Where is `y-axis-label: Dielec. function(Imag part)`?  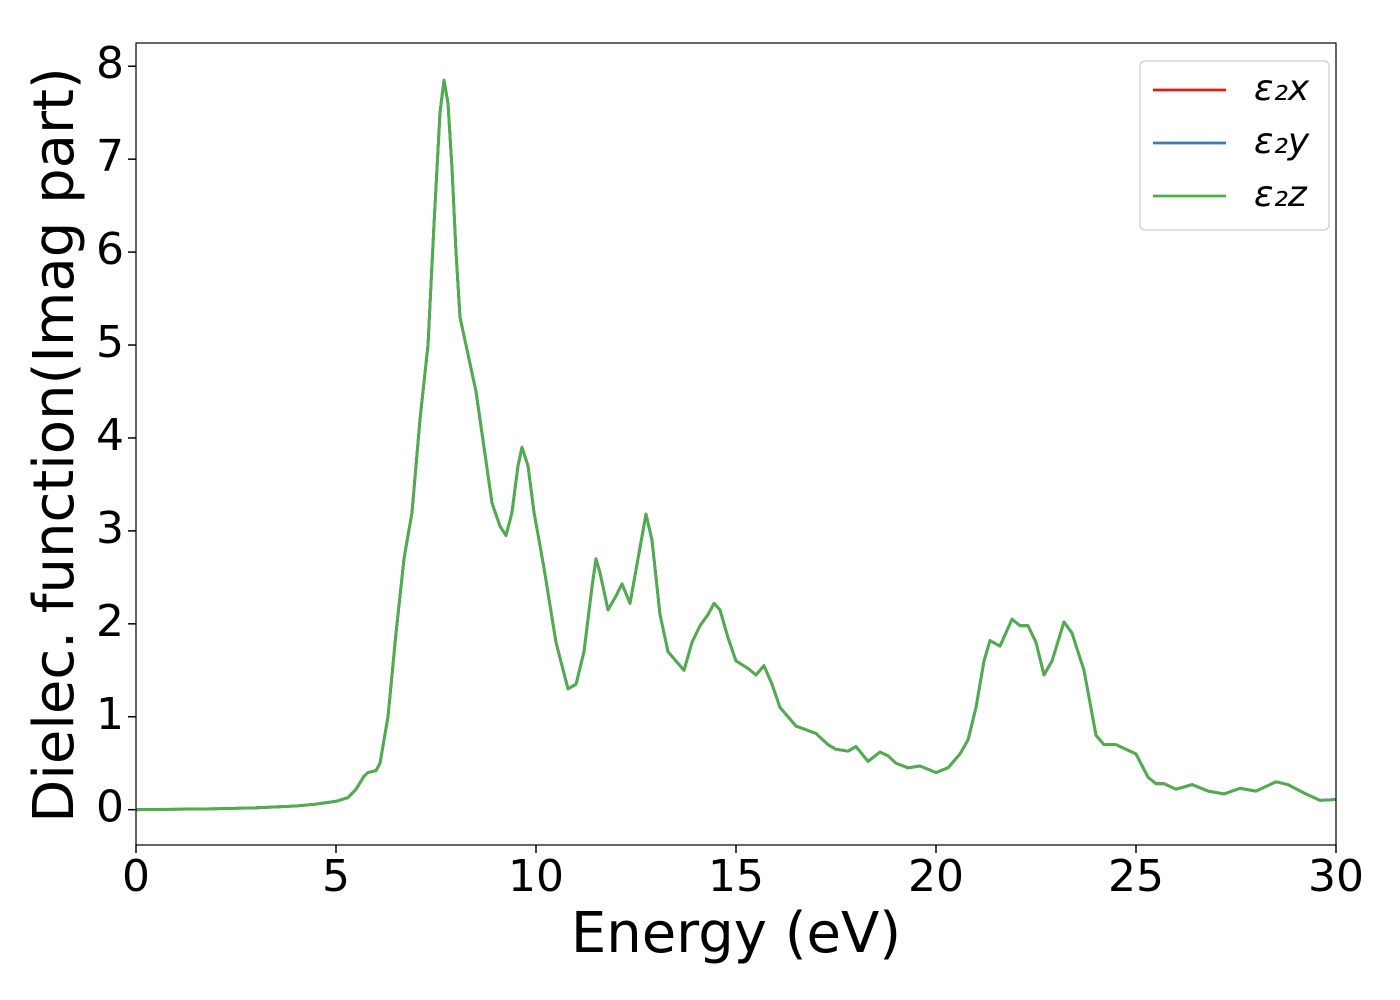
y-axis-label: Dielec. function(Imag part) is located at coordinates (54, 445).